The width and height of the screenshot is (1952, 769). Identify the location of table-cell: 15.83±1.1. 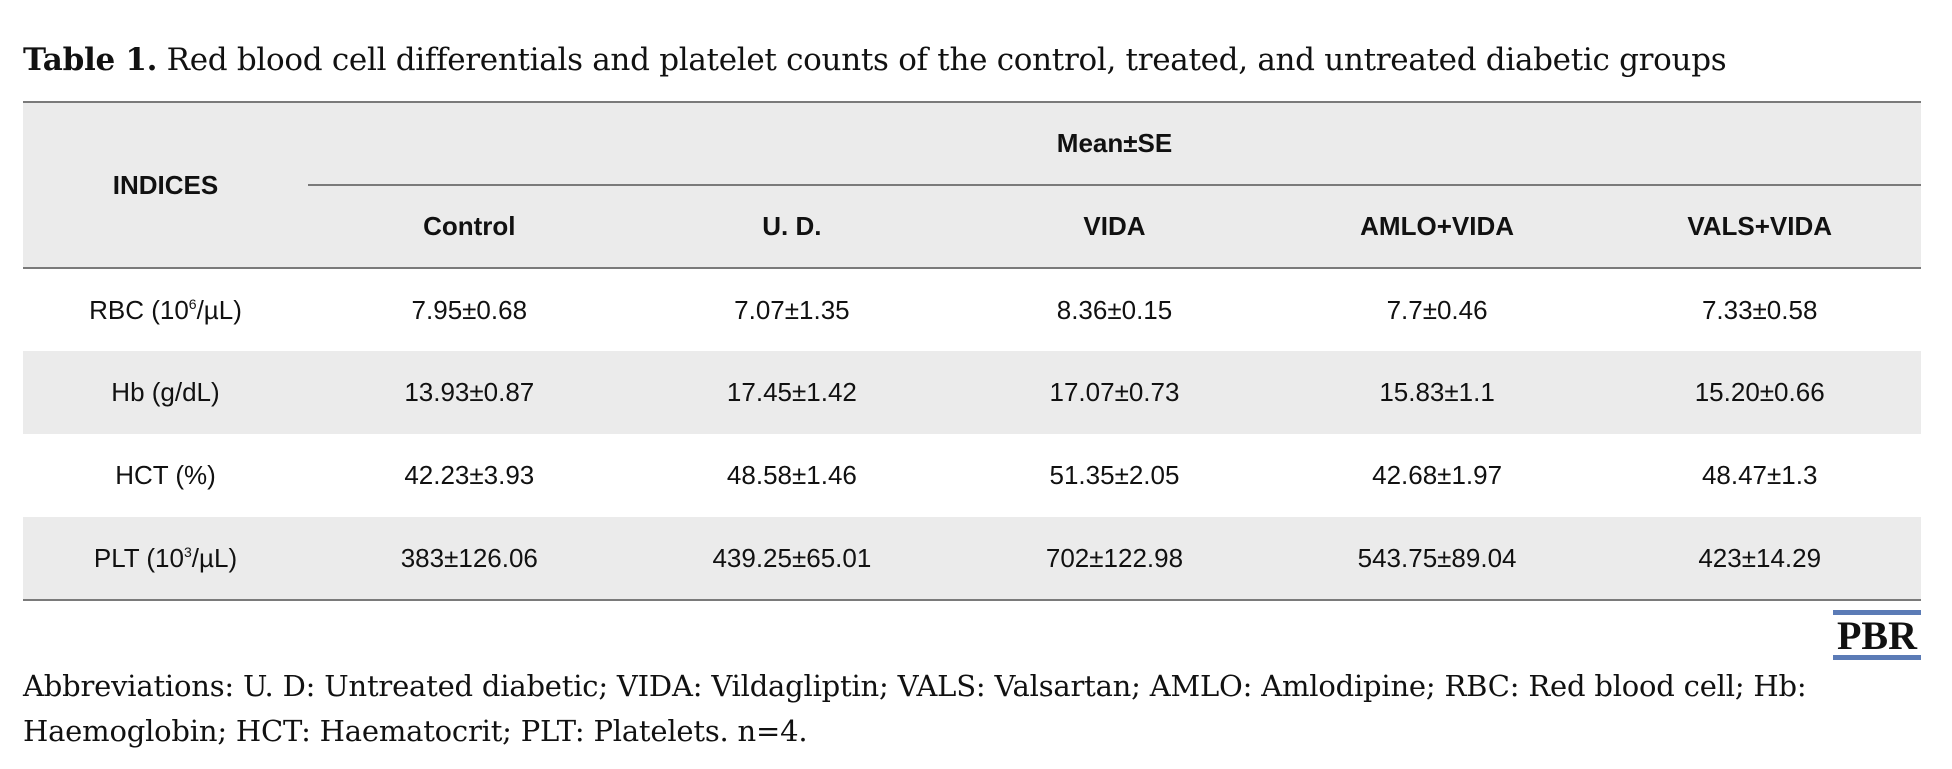
(1437, 392).